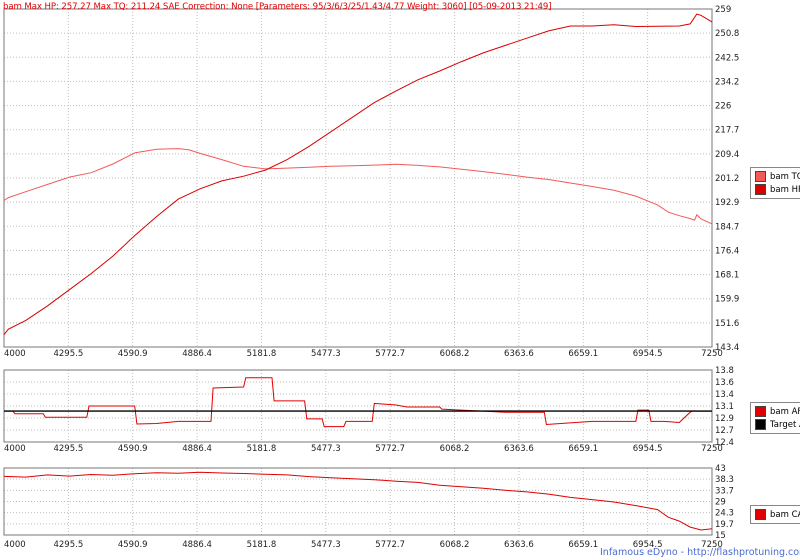 The image size is (800, 560). What do you see at coordinates (724, 514) in the screenshot?
I see `y-tick-label: 24.3` at bounding box center [724, 514].